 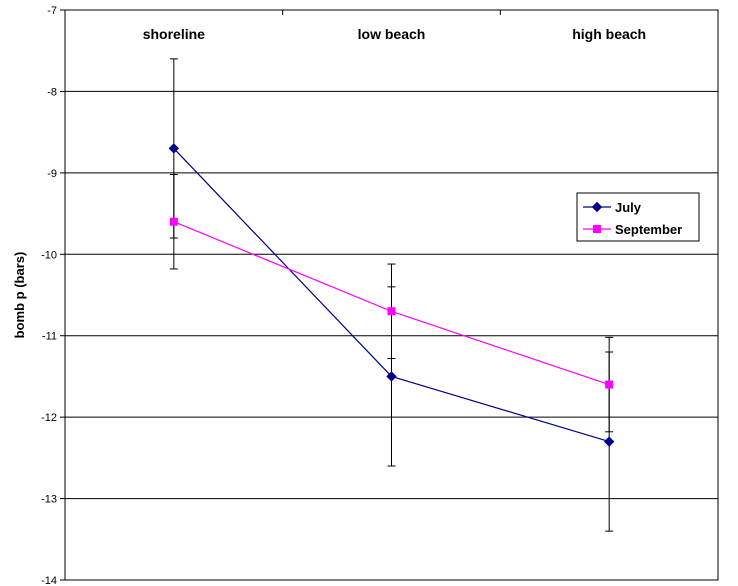 What do you see at coordinates (609, 34) in the screenshot?
I see `category-label: high beach` at bounding box center [609, 34].